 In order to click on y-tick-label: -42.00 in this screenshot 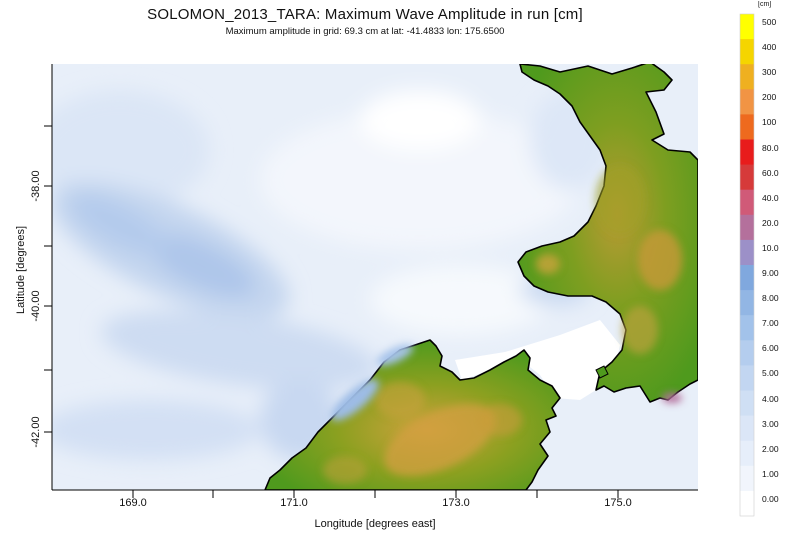, I will do `click(36, 432)`.